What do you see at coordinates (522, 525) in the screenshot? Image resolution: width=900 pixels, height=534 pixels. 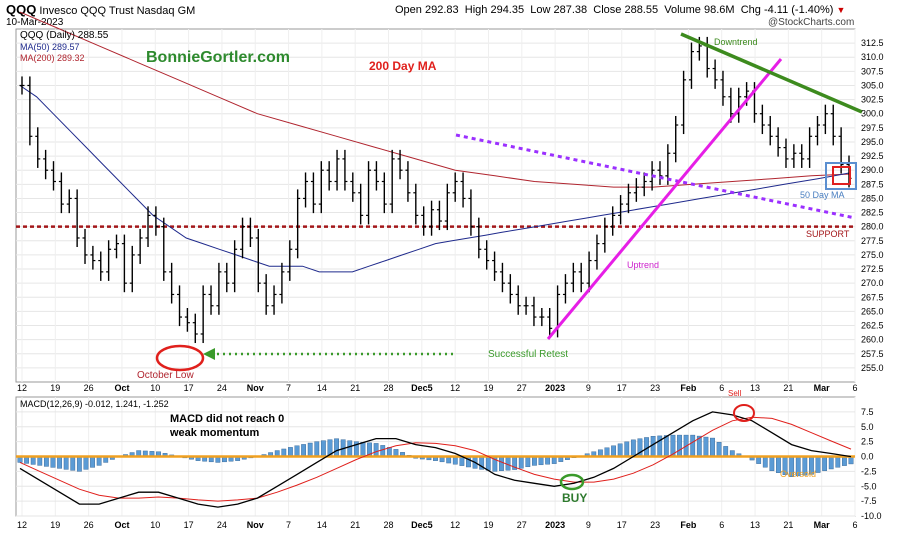 I see `macd-x-tick-label: 27` at bounding box center [522, 525].